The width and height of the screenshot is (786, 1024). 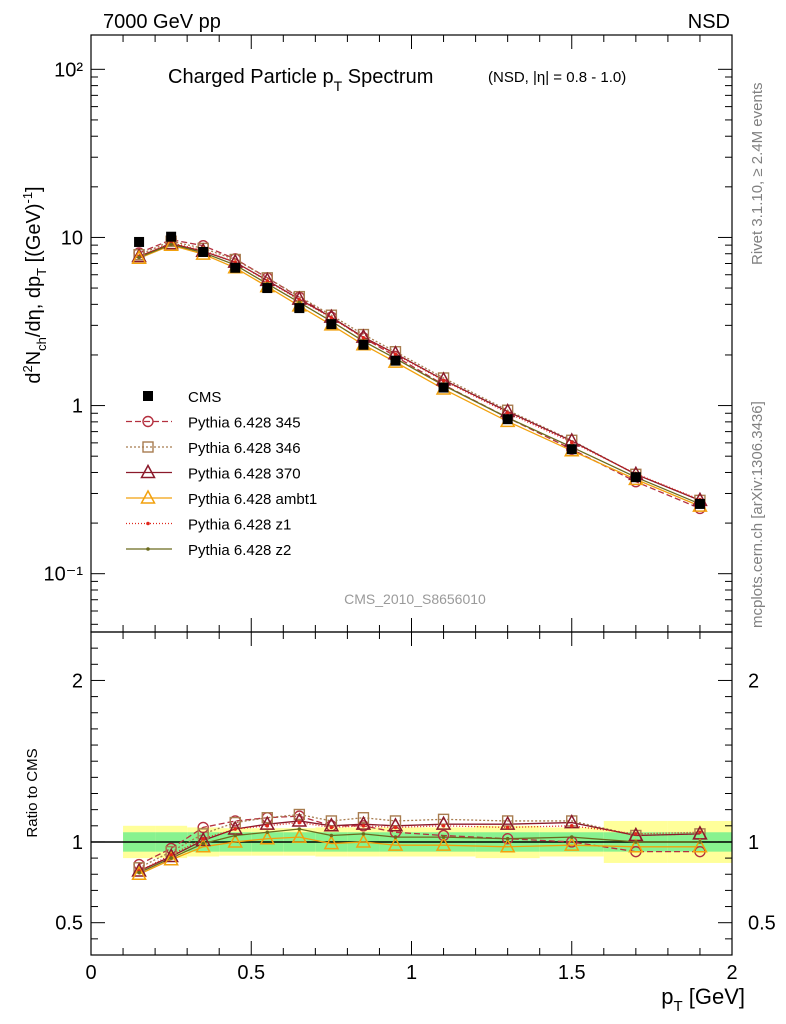 I want to click on legend-label: Pythia 6.428 z2, so click(x=239, y=550).